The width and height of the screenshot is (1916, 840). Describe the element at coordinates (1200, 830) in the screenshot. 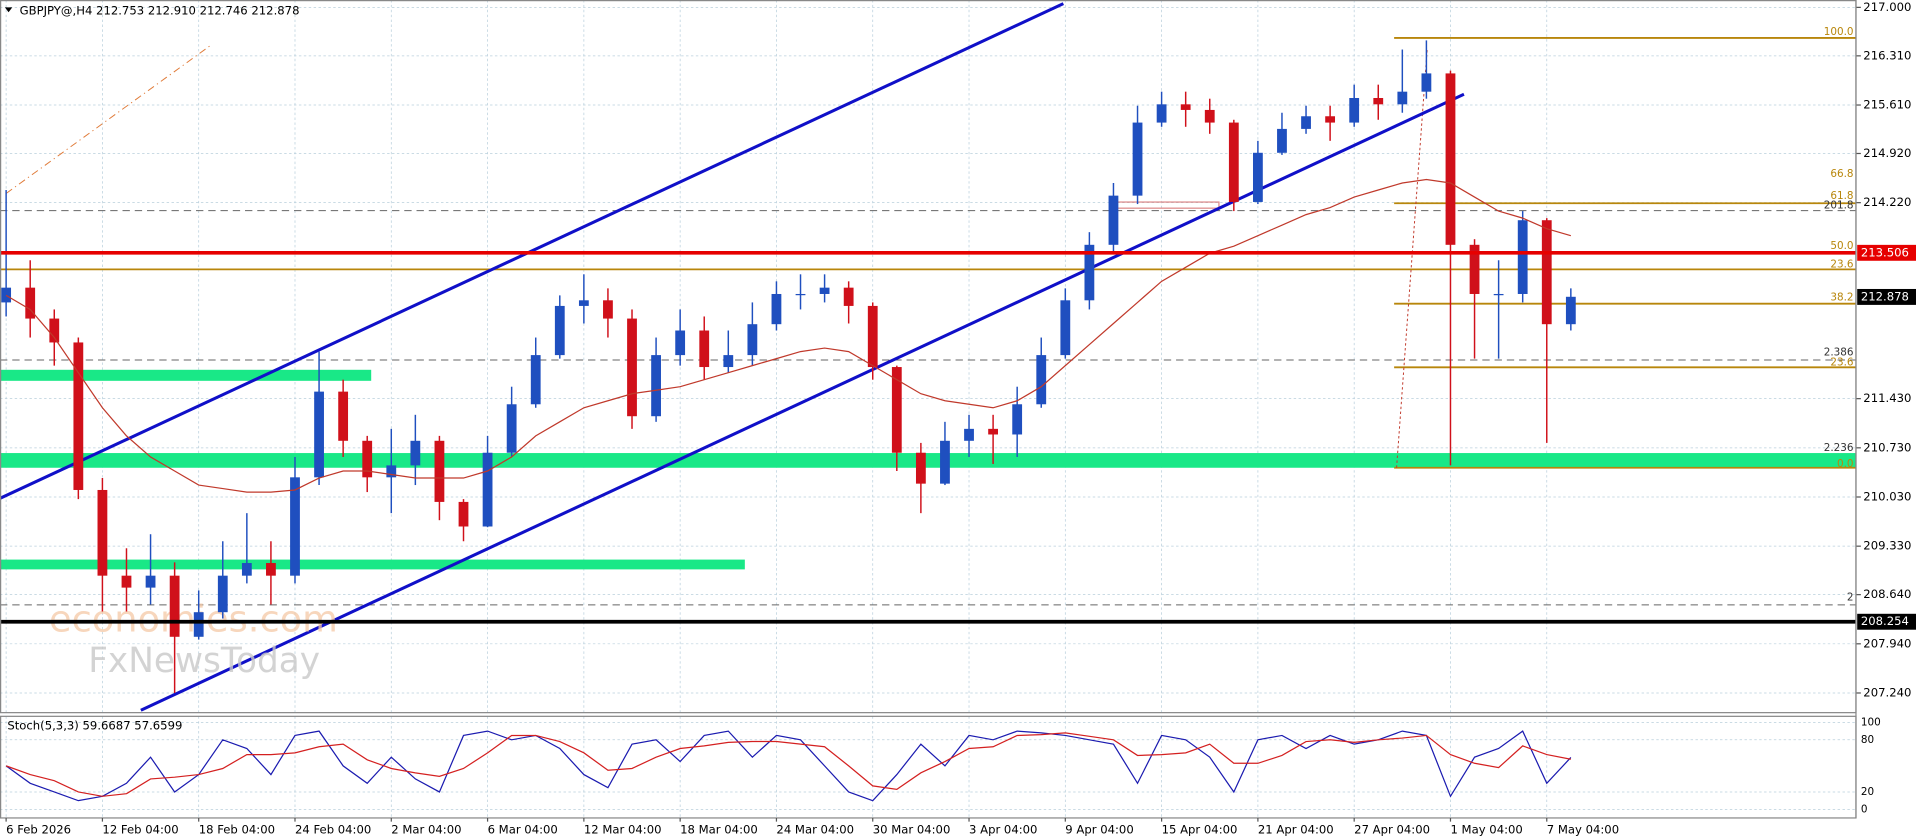

I see `x-tick-label: 15 Apr 04:00` at that location.